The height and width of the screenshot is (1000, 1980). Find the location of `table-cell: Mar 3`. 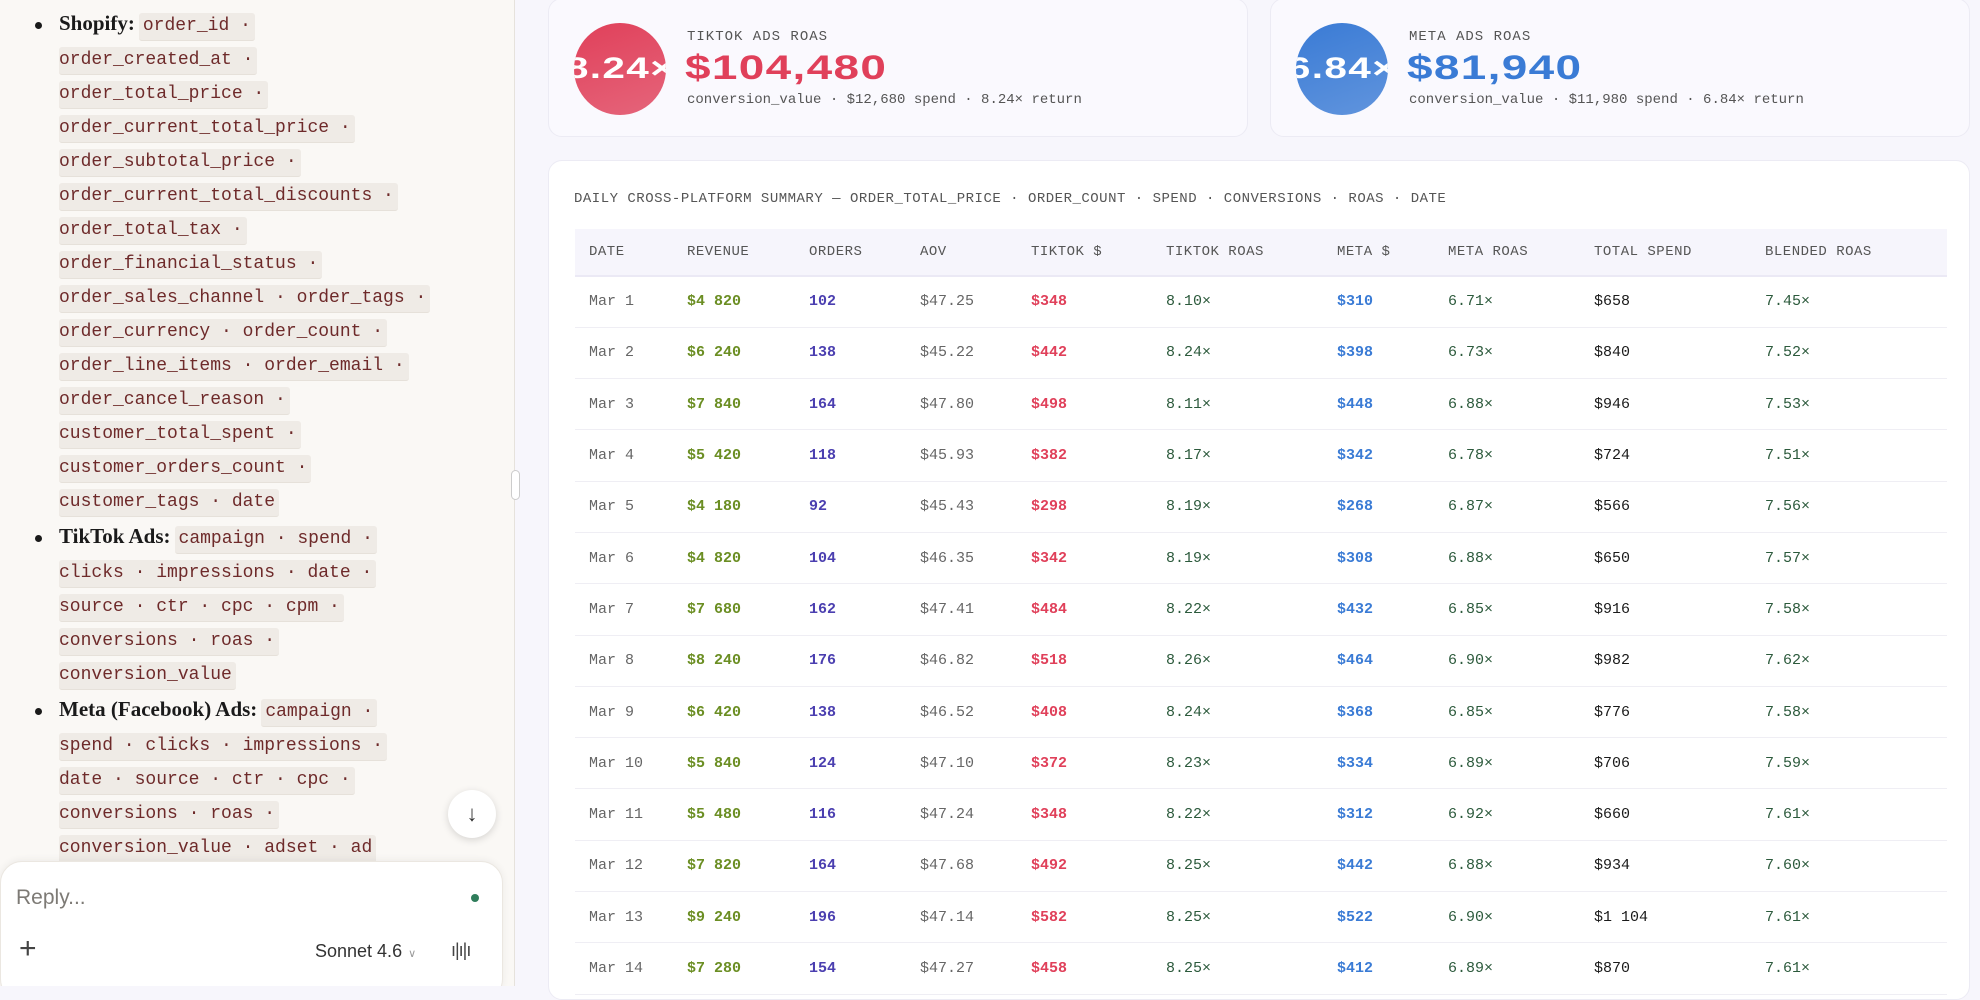

table-cell: Mar 3 is located at coordinates (631, 404).